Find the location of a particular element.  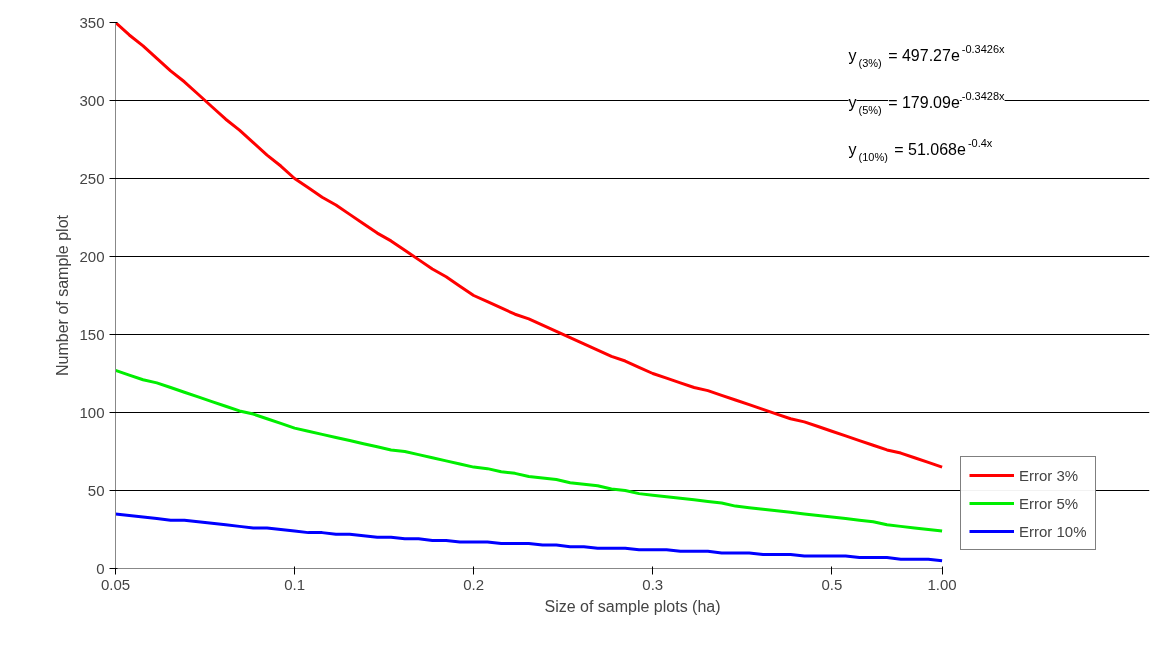

y-tick-label: 300 is located at coordinates (92, 100).